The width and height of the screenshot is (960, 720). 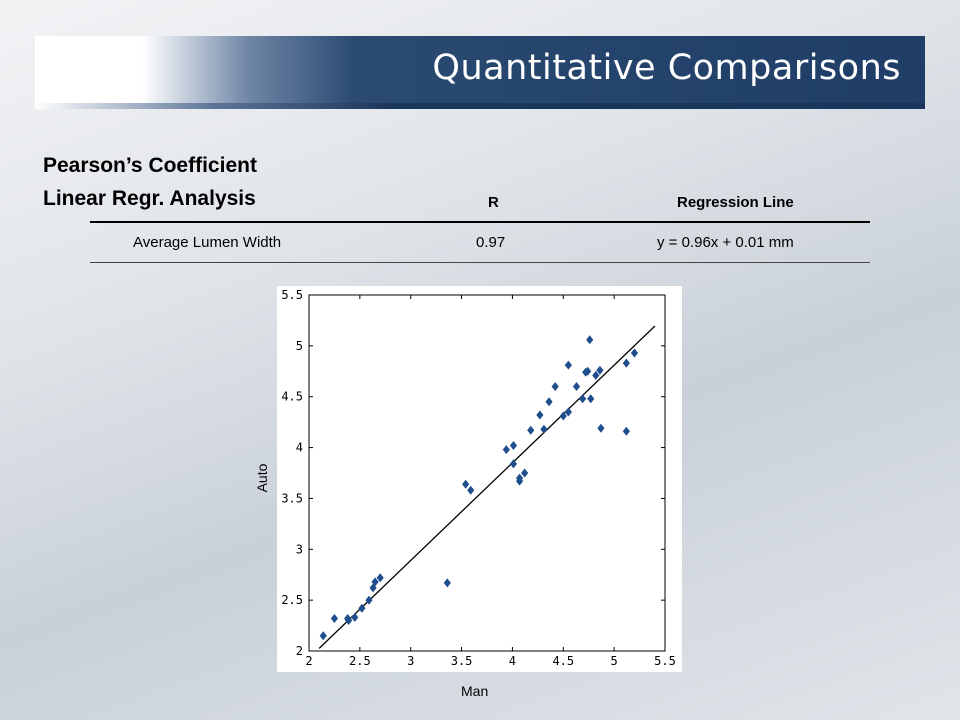 What do you see at coordinates (150, 165) in the screenshot?
I see `heading-pearson: Pearson’s Coefficient` at bounding box center [150, 165].